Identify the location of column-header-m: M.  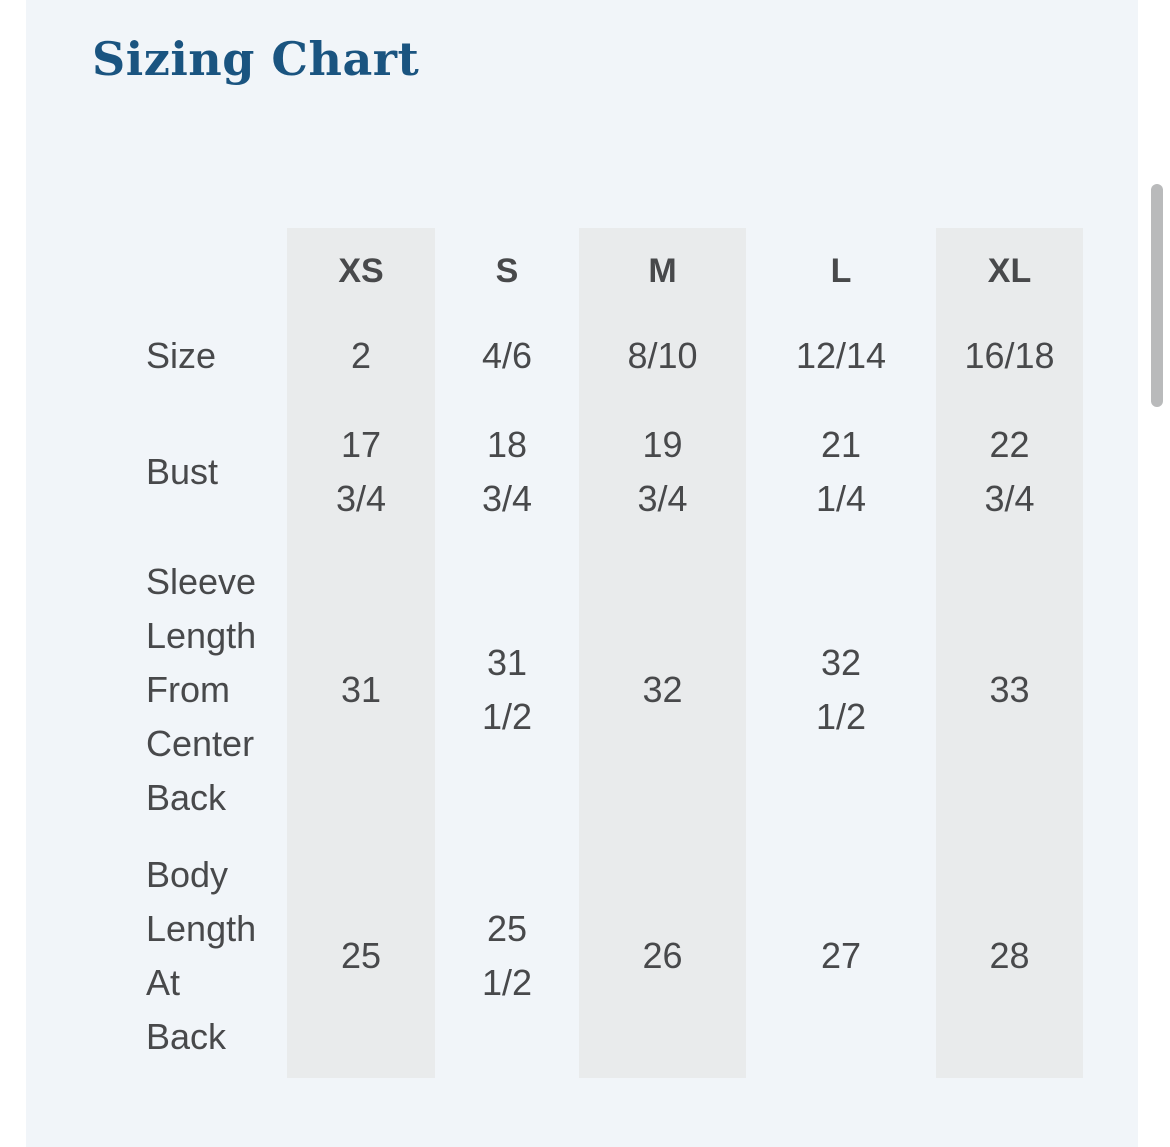
(662, 271).